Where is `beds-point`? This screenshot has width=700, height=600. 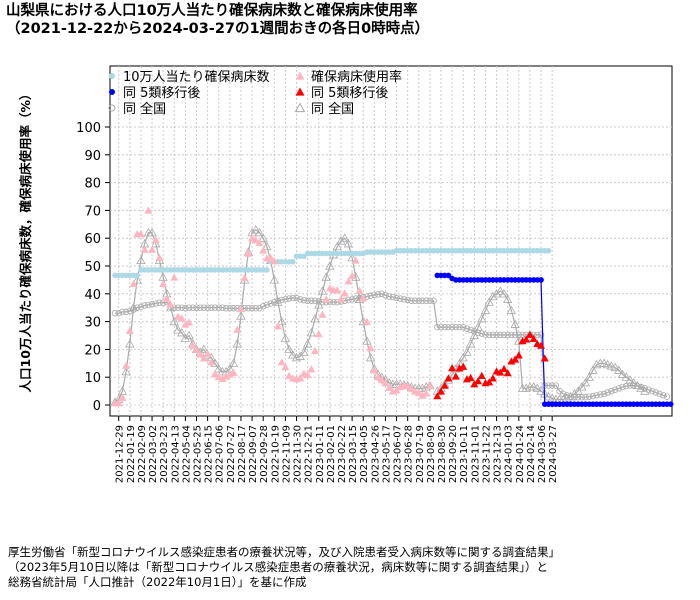 beds-point is located at coordinates (137, 275).